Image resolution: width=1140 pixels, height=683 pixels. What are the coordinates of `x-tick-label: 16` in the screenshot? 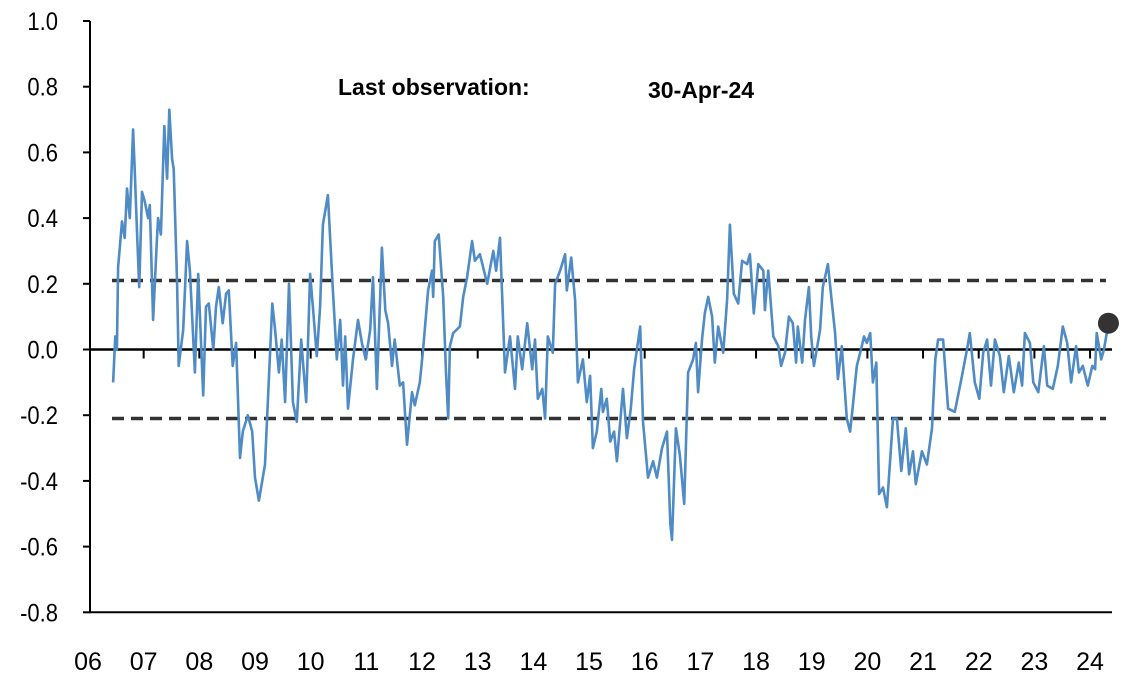 It's located at (645, 662).